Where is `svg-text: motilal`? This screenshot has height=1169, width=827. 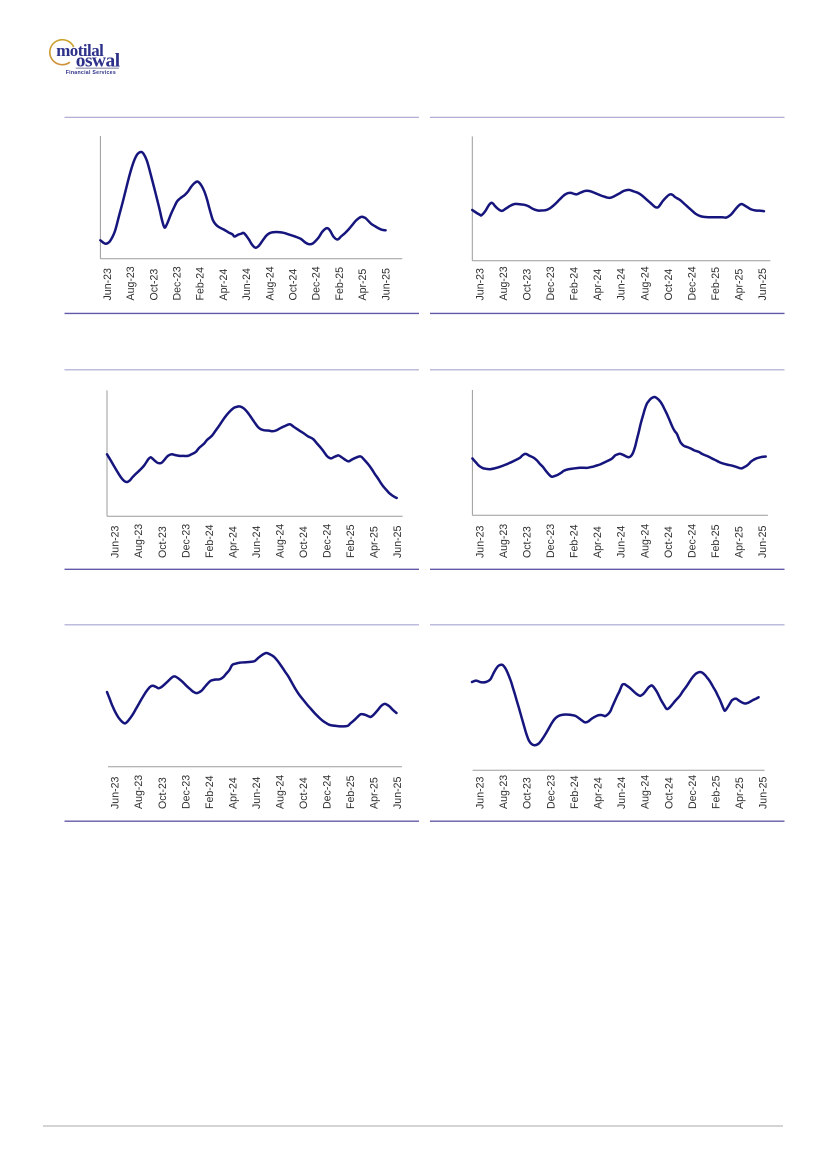 svg-text: motilal is located at coordinates (80, 50).